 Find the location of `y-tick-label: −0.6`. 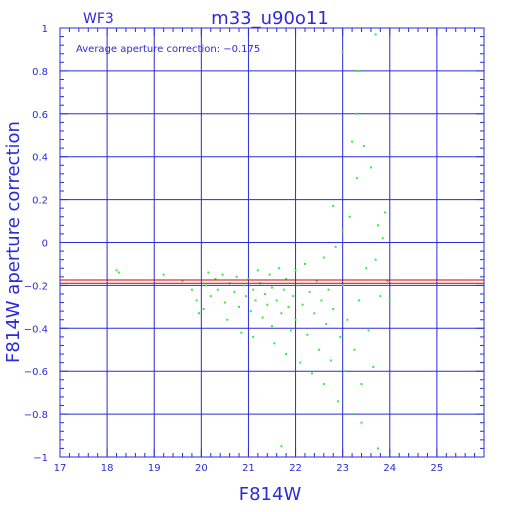

y-tick-label: −0.6 is located at coordinates (36, 372).